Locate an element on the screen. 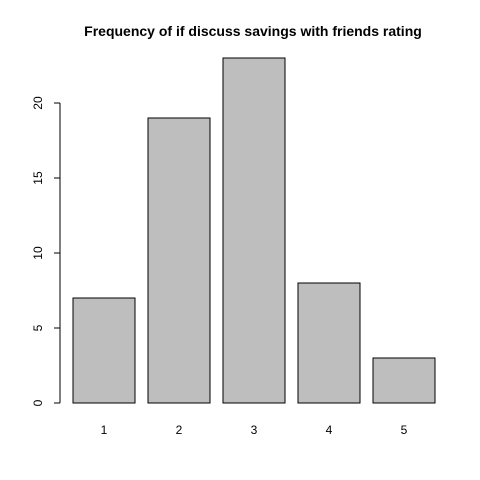 Image resolution: width=480 pixels, height=480 pixels. x-tick-label: 3 is located at coordinates (254, 430).